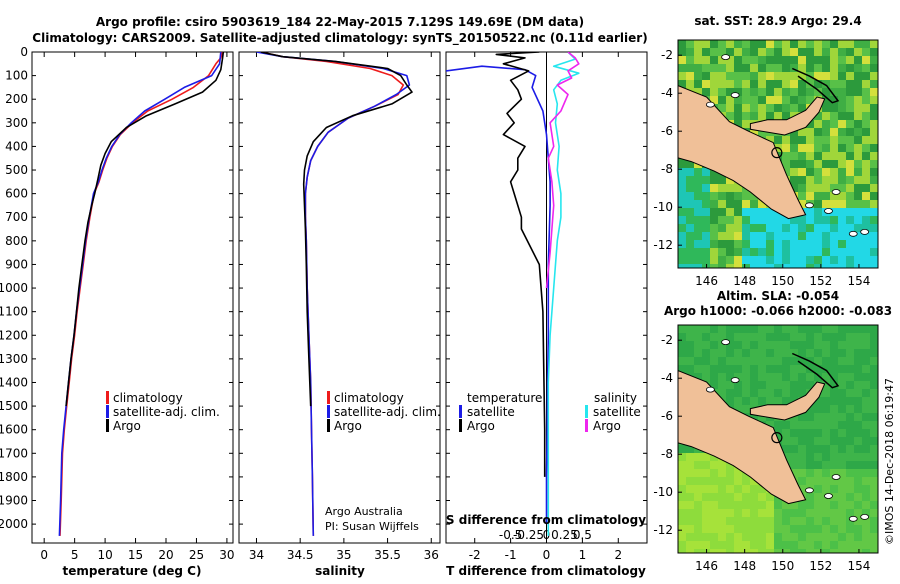 The height and width of the screenshot is (584, 900). Describe the element at coordinates (663, 492) in the screenshot. I see `map-y-tick-label: -10` at that location.